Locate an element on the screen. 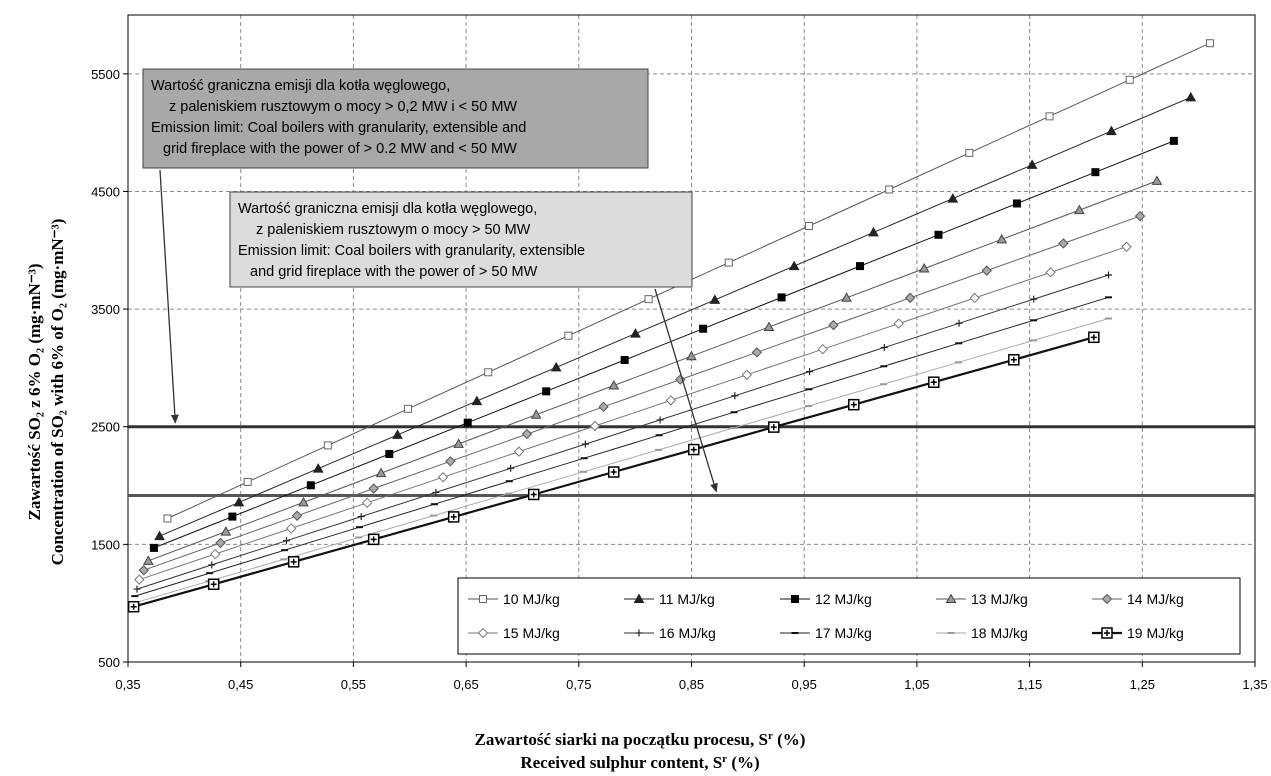 The width and height of the screenshot is (1271, 776). legend-entry: 14 MJ/kg is located at coordinates (1138, 599).